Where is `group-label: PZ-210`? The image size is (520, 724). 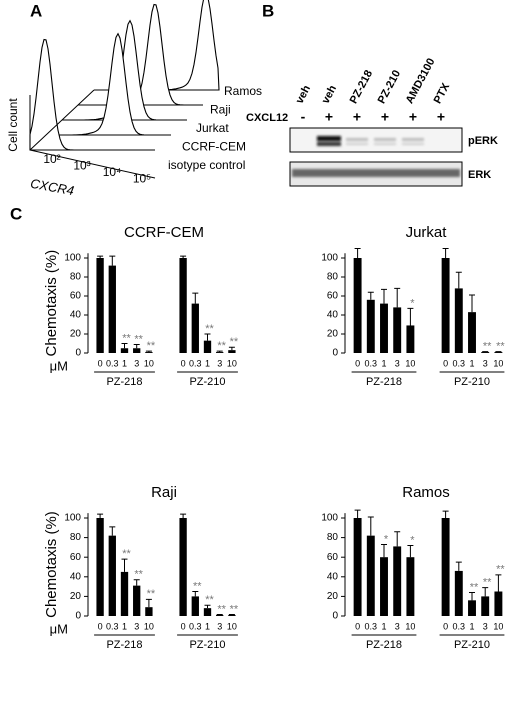 group-label: PZ-210 is located at coordinates (207, 645).